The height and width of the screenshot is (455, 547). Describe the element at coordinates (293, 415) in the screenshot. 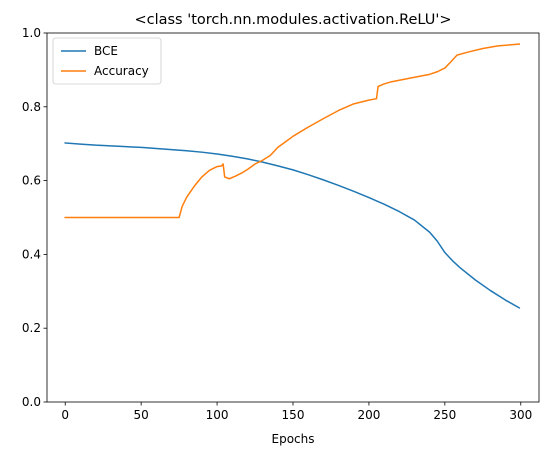

I see `x-tick-label: 150` at that location.